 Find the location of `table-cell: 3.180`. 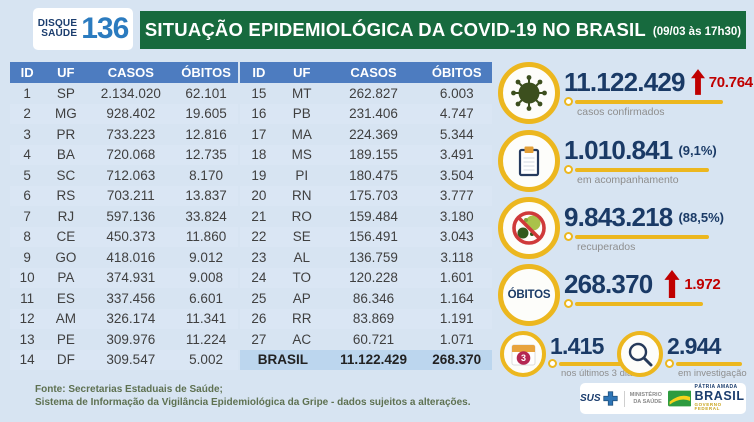

table-cell: 3.180 is located at coordinates (456, 216).